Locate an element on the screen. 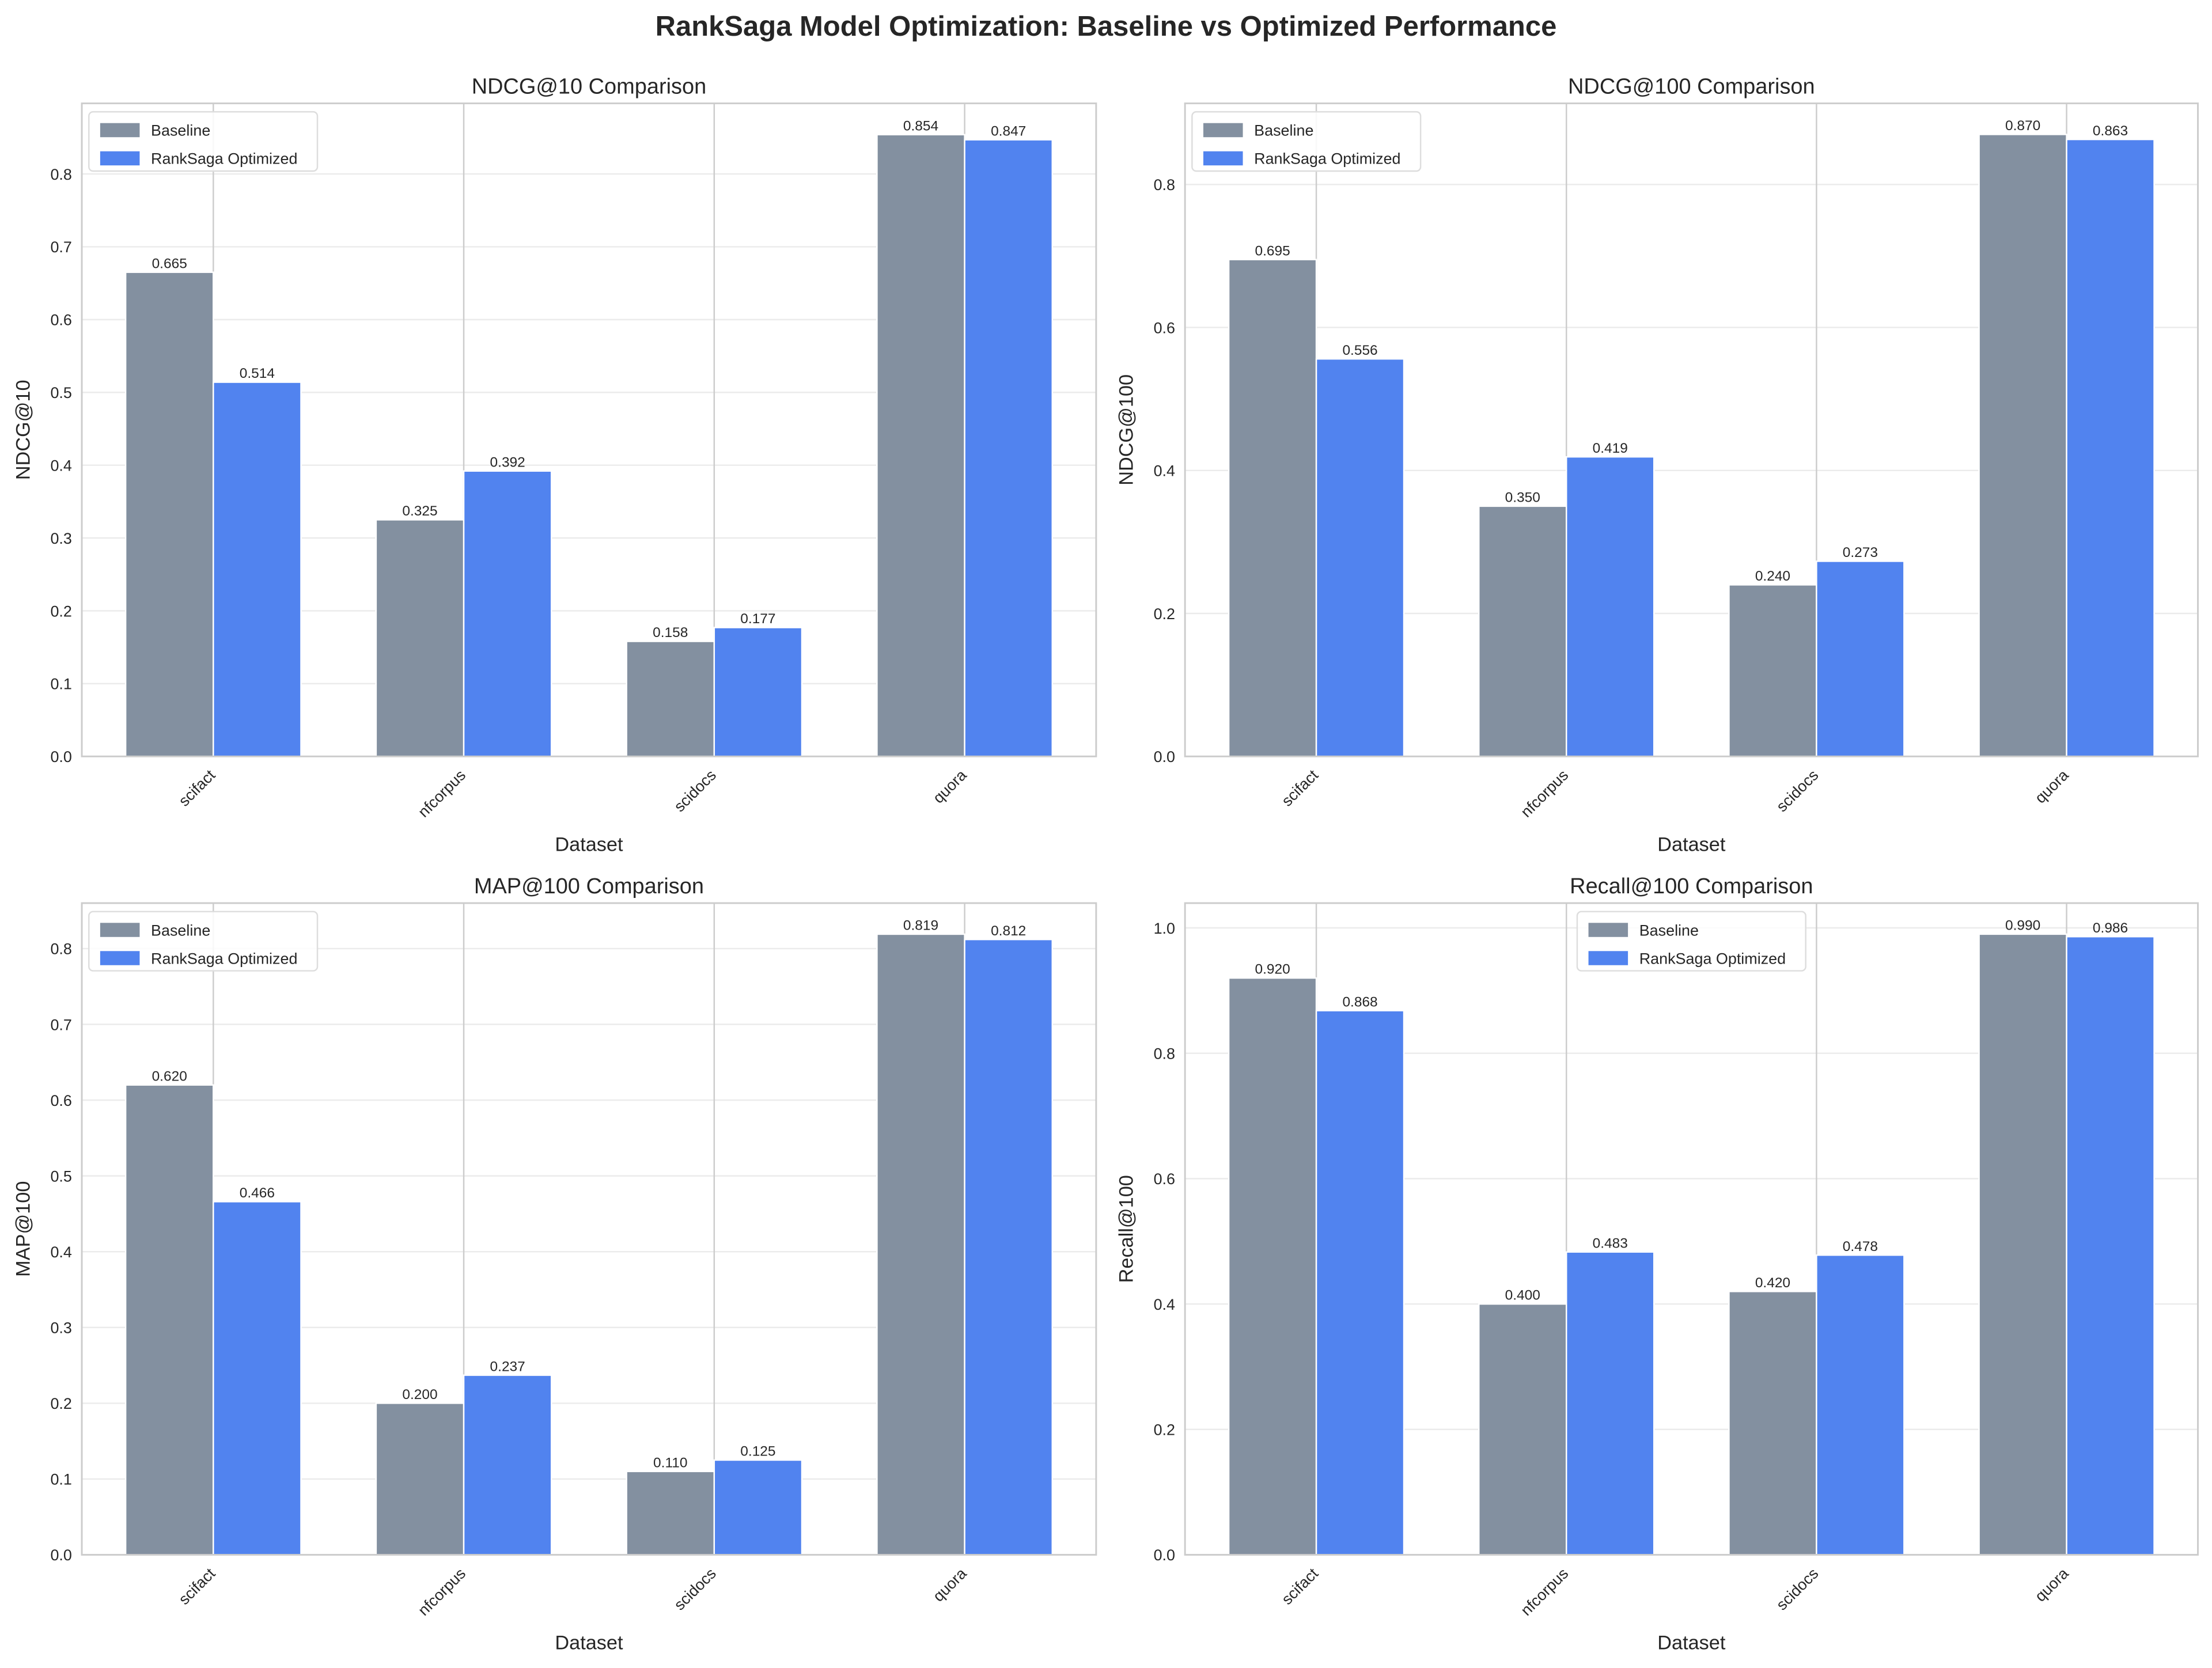 The height and width of the screenshot is (1668, 2212). bar-value-label: 0.695 is located at coordinates (1272, 251).